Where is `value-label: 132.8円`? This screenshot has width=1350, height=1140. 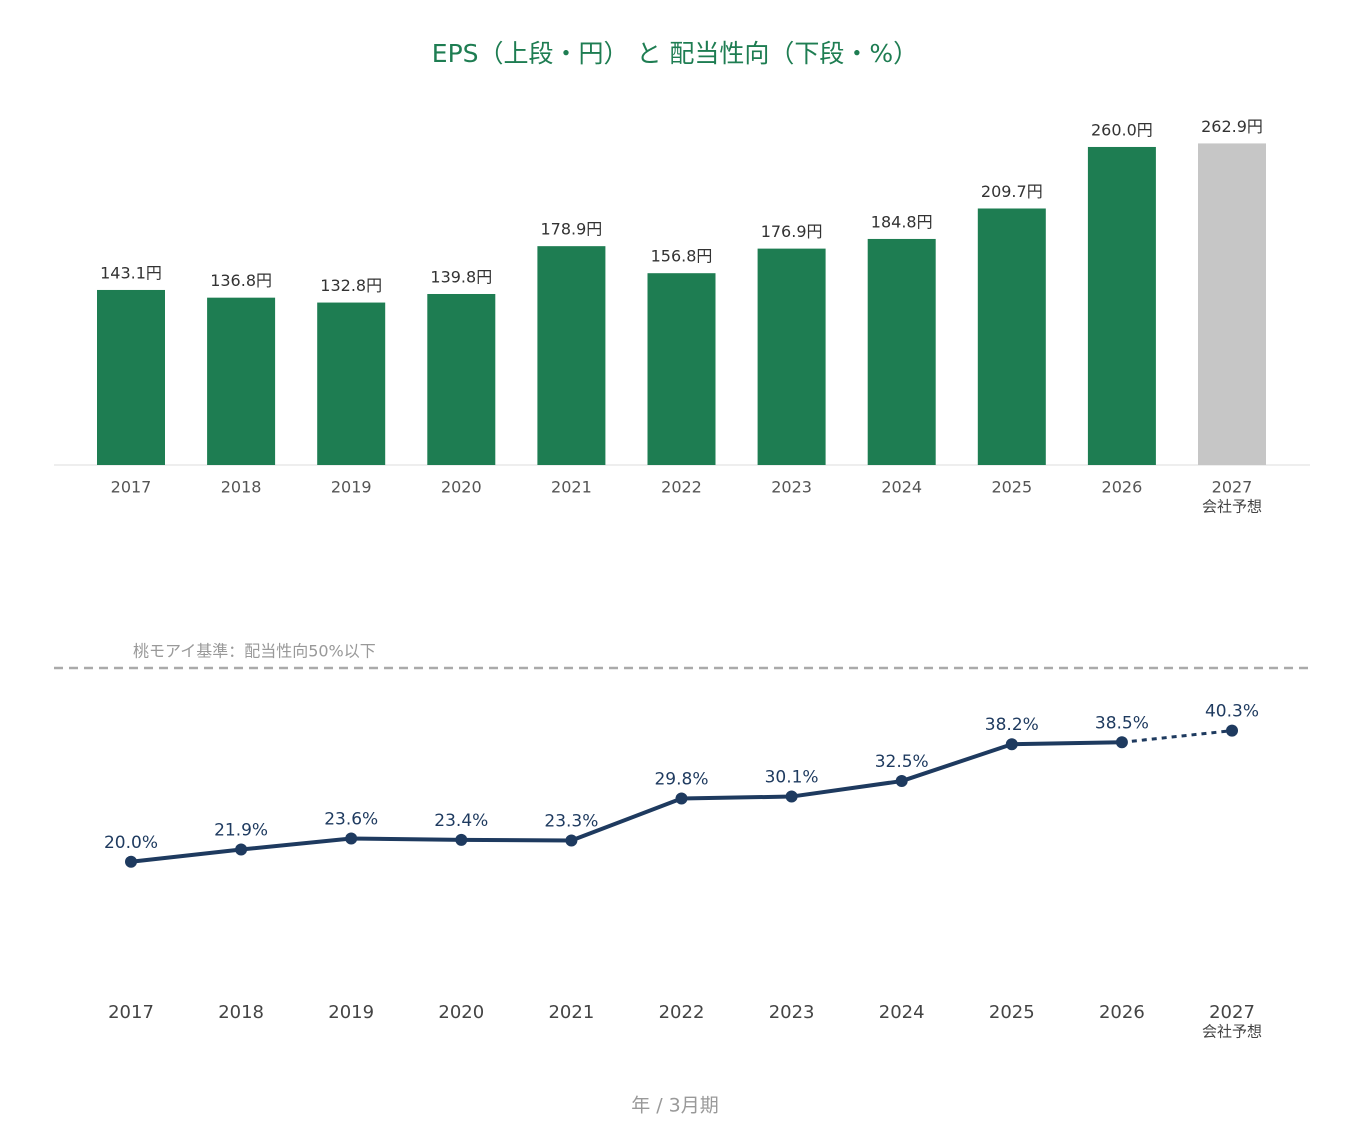 value-label: 132.8円 is located at coordinates (351, 285).